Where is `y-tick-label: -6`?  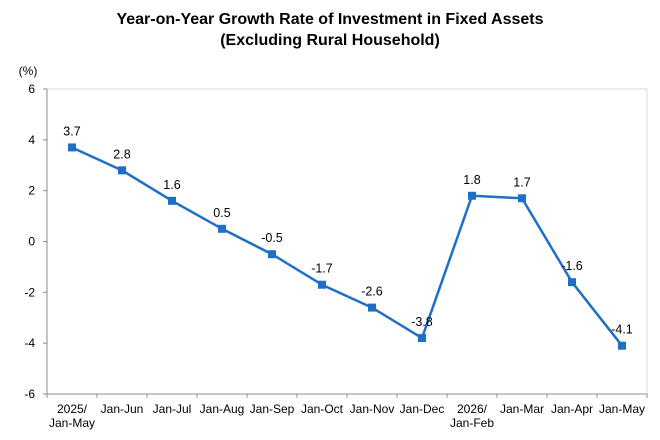
y-tick-label: -6 is located at coordinates (29, 394).